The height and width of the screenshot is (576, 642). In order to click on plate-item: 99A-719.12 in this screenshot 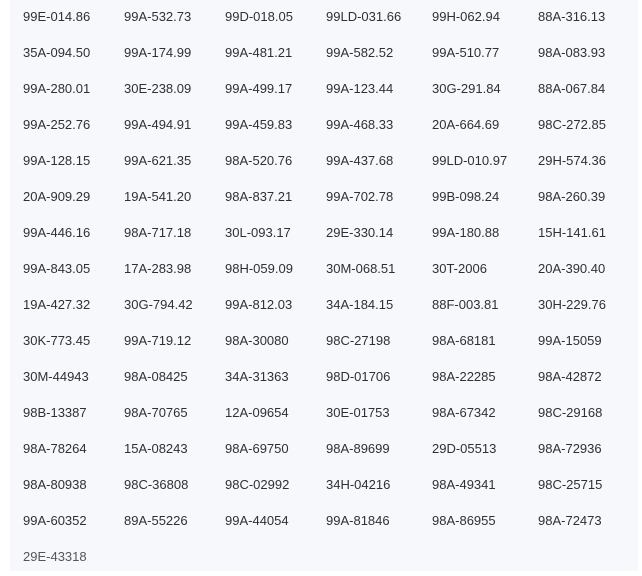, I will do `click(158, 340)`.